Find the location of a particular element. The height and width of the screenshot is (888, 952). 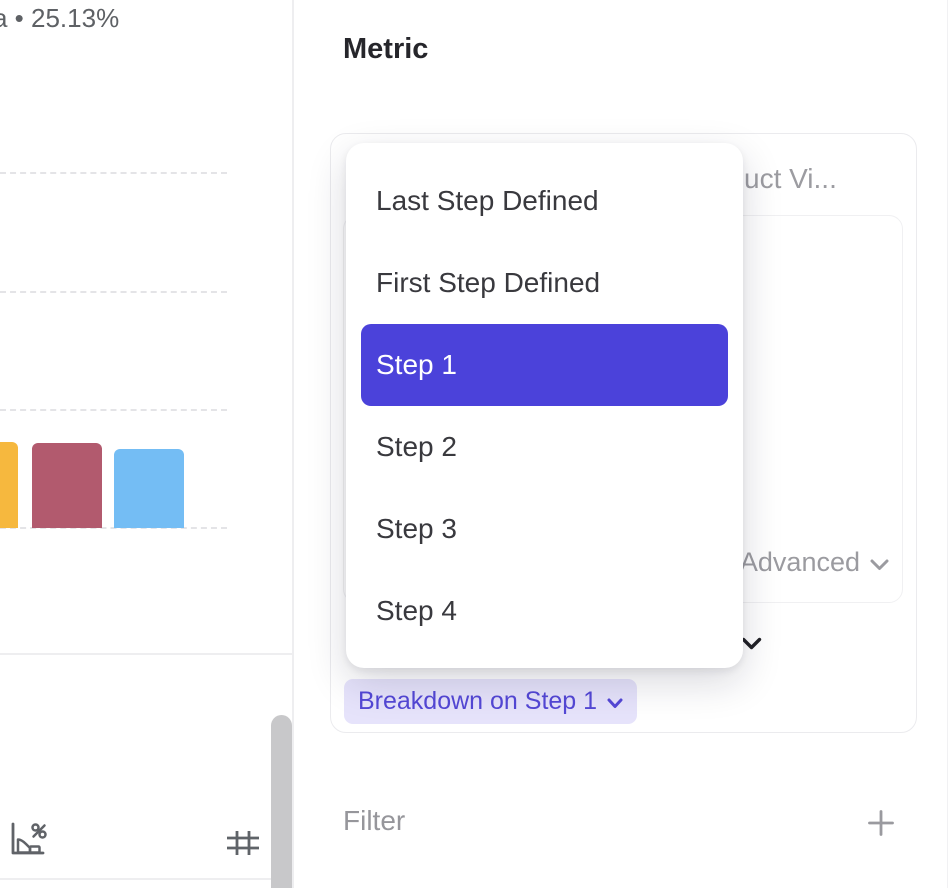

conversion-rate-chart-icon is located at coordinates (27, 839).